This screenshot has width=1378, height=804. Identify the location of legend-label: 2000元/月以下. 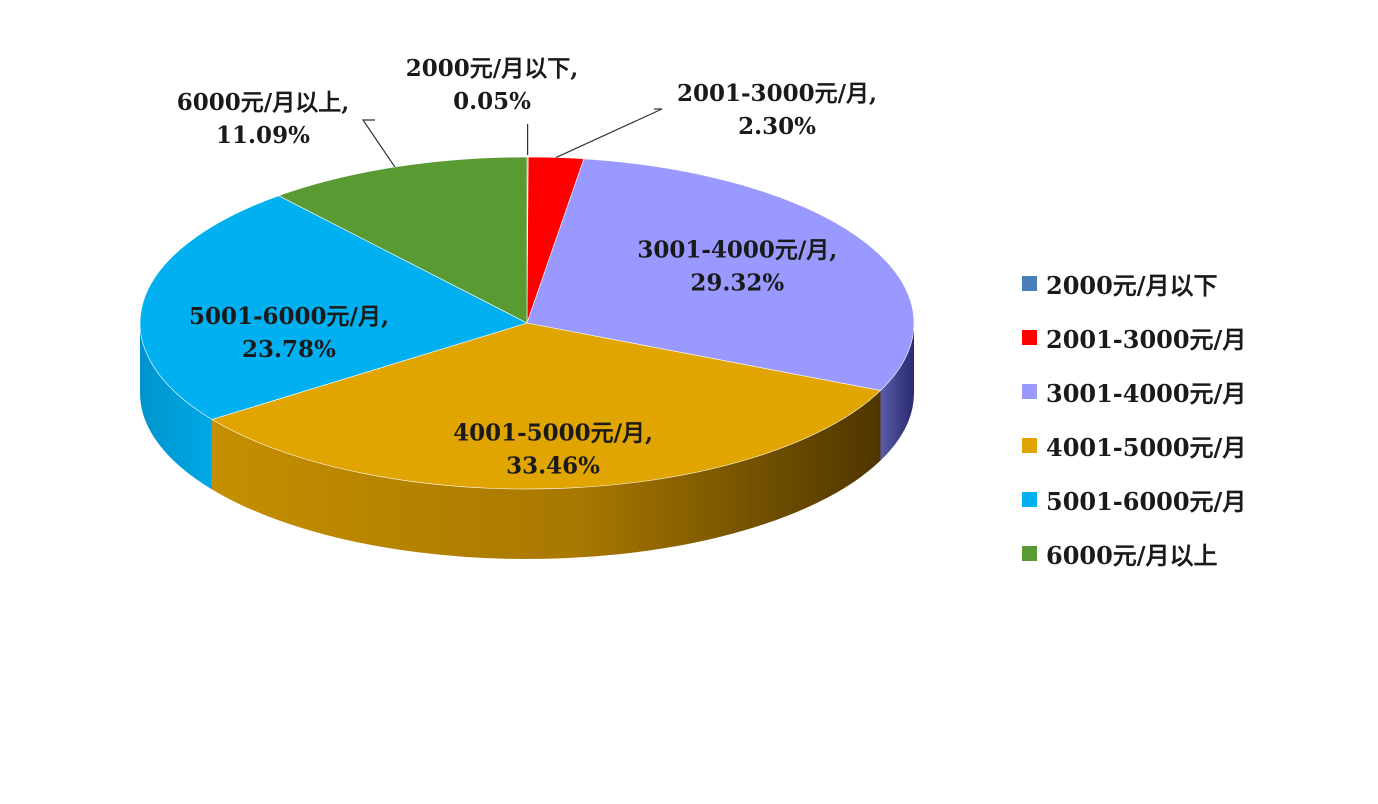
(1132, 285).